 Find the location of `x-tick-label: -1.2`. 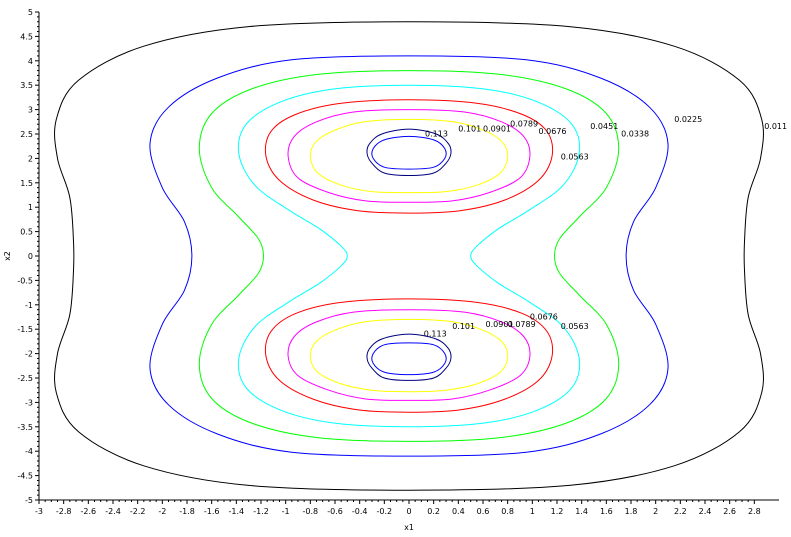

x-tick-label: -1.2 is located at coordinates (261, 511).